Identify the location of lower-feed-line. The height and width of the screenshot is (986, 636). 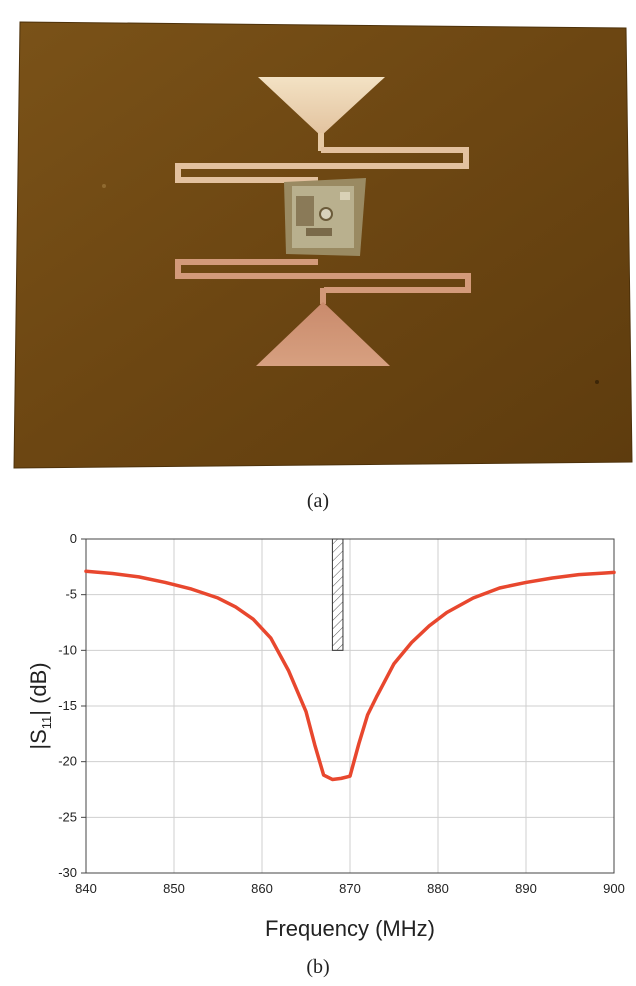
(323, 296).